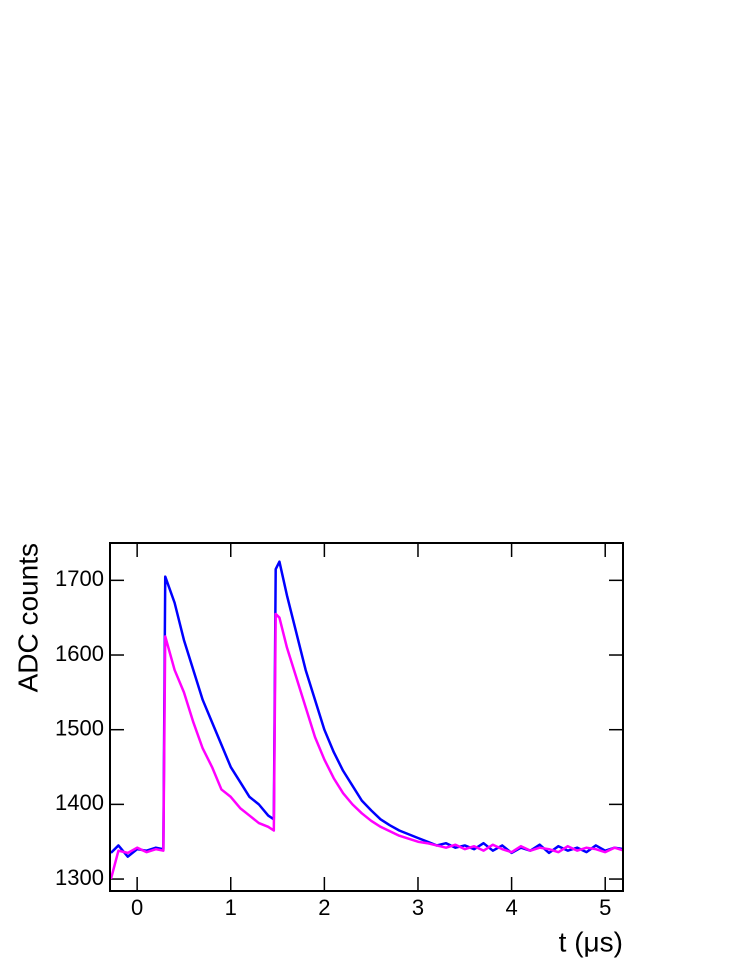  I want to click on y-tick-label: 1500, so click(79, 728).